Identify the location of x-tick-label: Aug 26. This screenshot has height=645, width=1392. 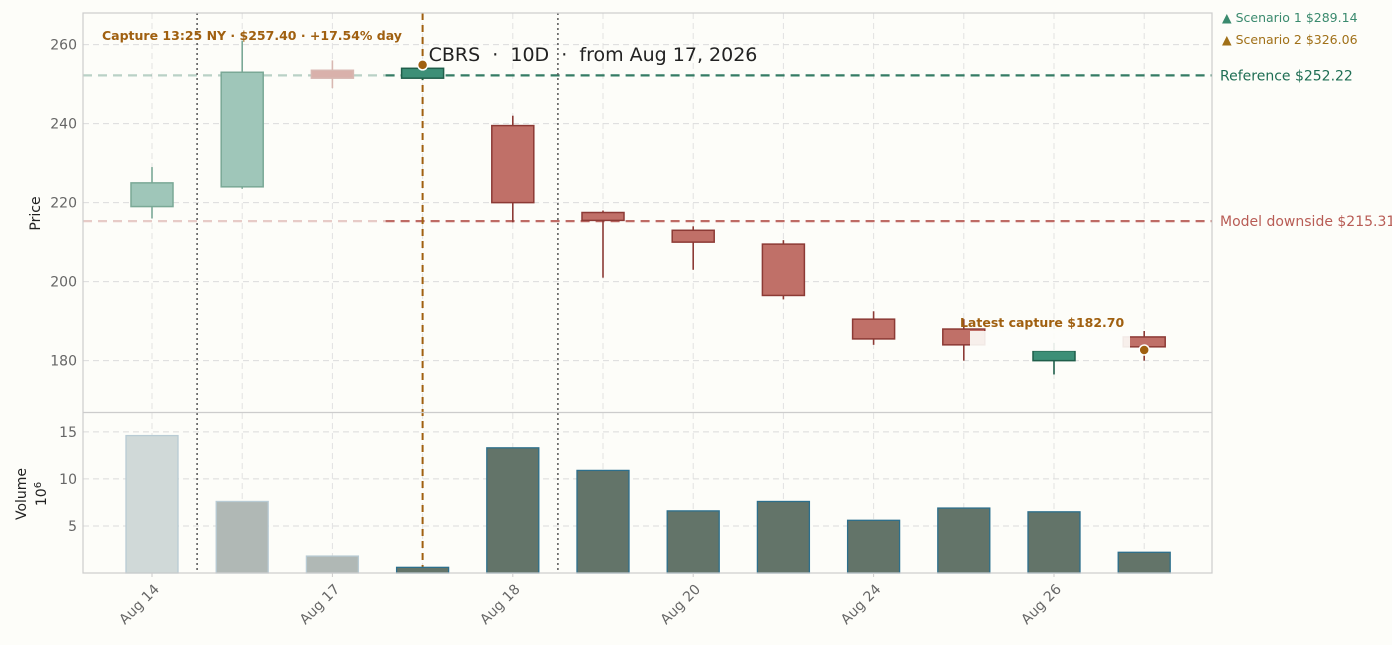
(1041, 604).